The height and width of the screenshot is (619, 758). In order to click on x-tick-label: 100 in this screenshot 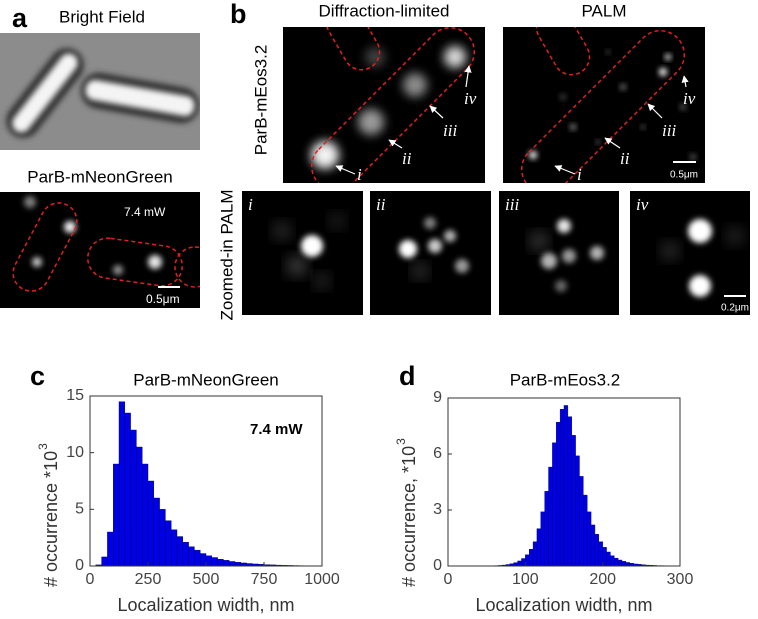, I will do `click(525, 579)`.